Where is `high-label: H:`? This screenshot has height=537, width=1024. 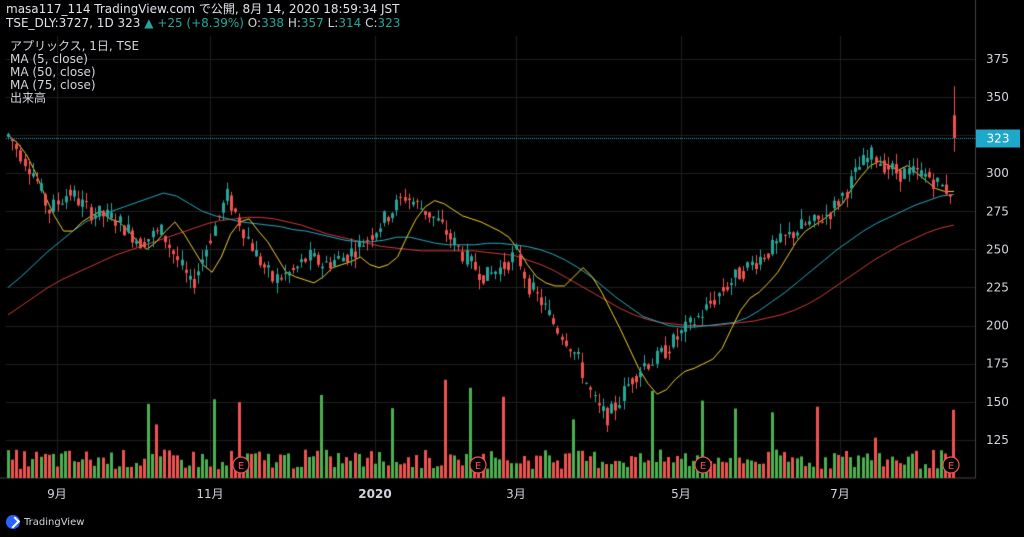
high-label: H: is located at coordinates (294, 23).